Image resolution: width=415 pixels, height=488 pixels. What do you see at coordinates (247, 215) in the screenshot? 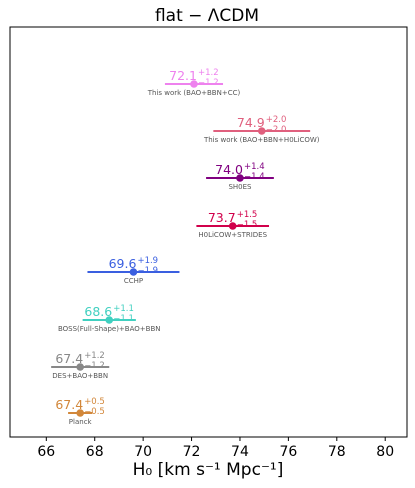
I see `upper-error-label: +1.5` at bounding box center [247, 215].